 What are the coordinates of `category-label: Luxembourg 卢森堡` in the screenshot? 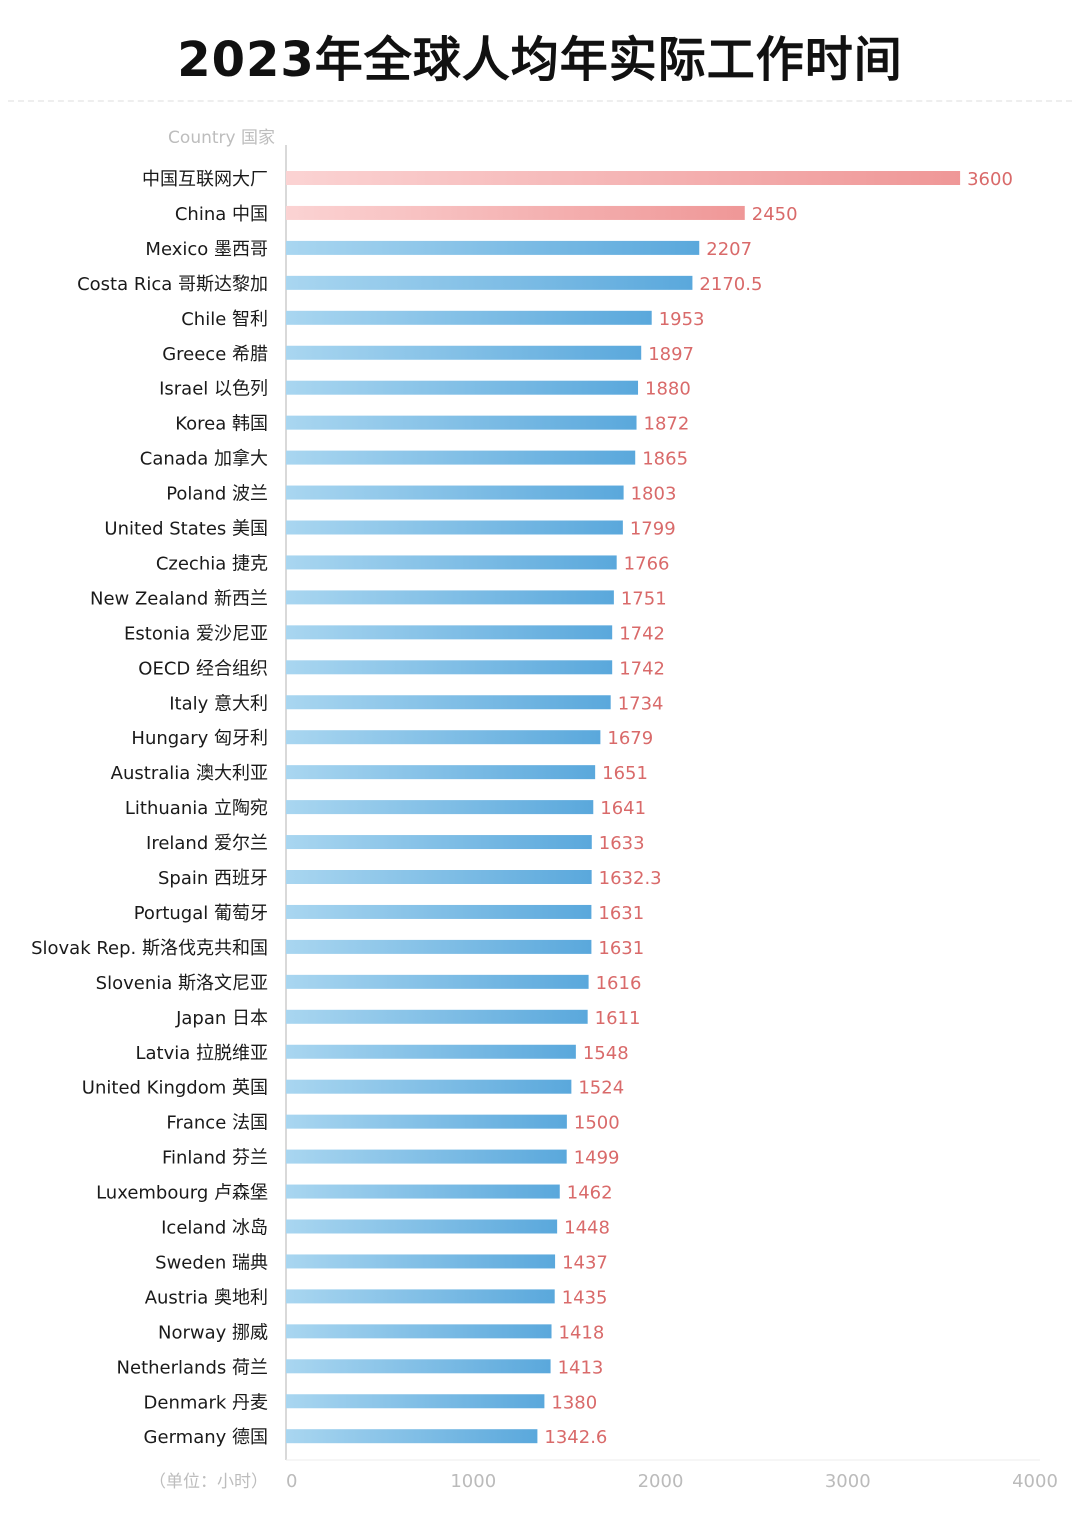 It's located at (182, 1193).